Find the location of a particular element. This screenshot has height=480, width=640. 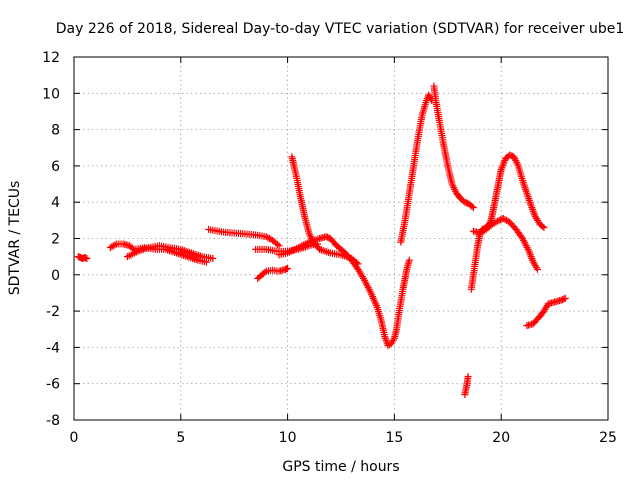

series-arc-e is located at coordinates (244, 237).